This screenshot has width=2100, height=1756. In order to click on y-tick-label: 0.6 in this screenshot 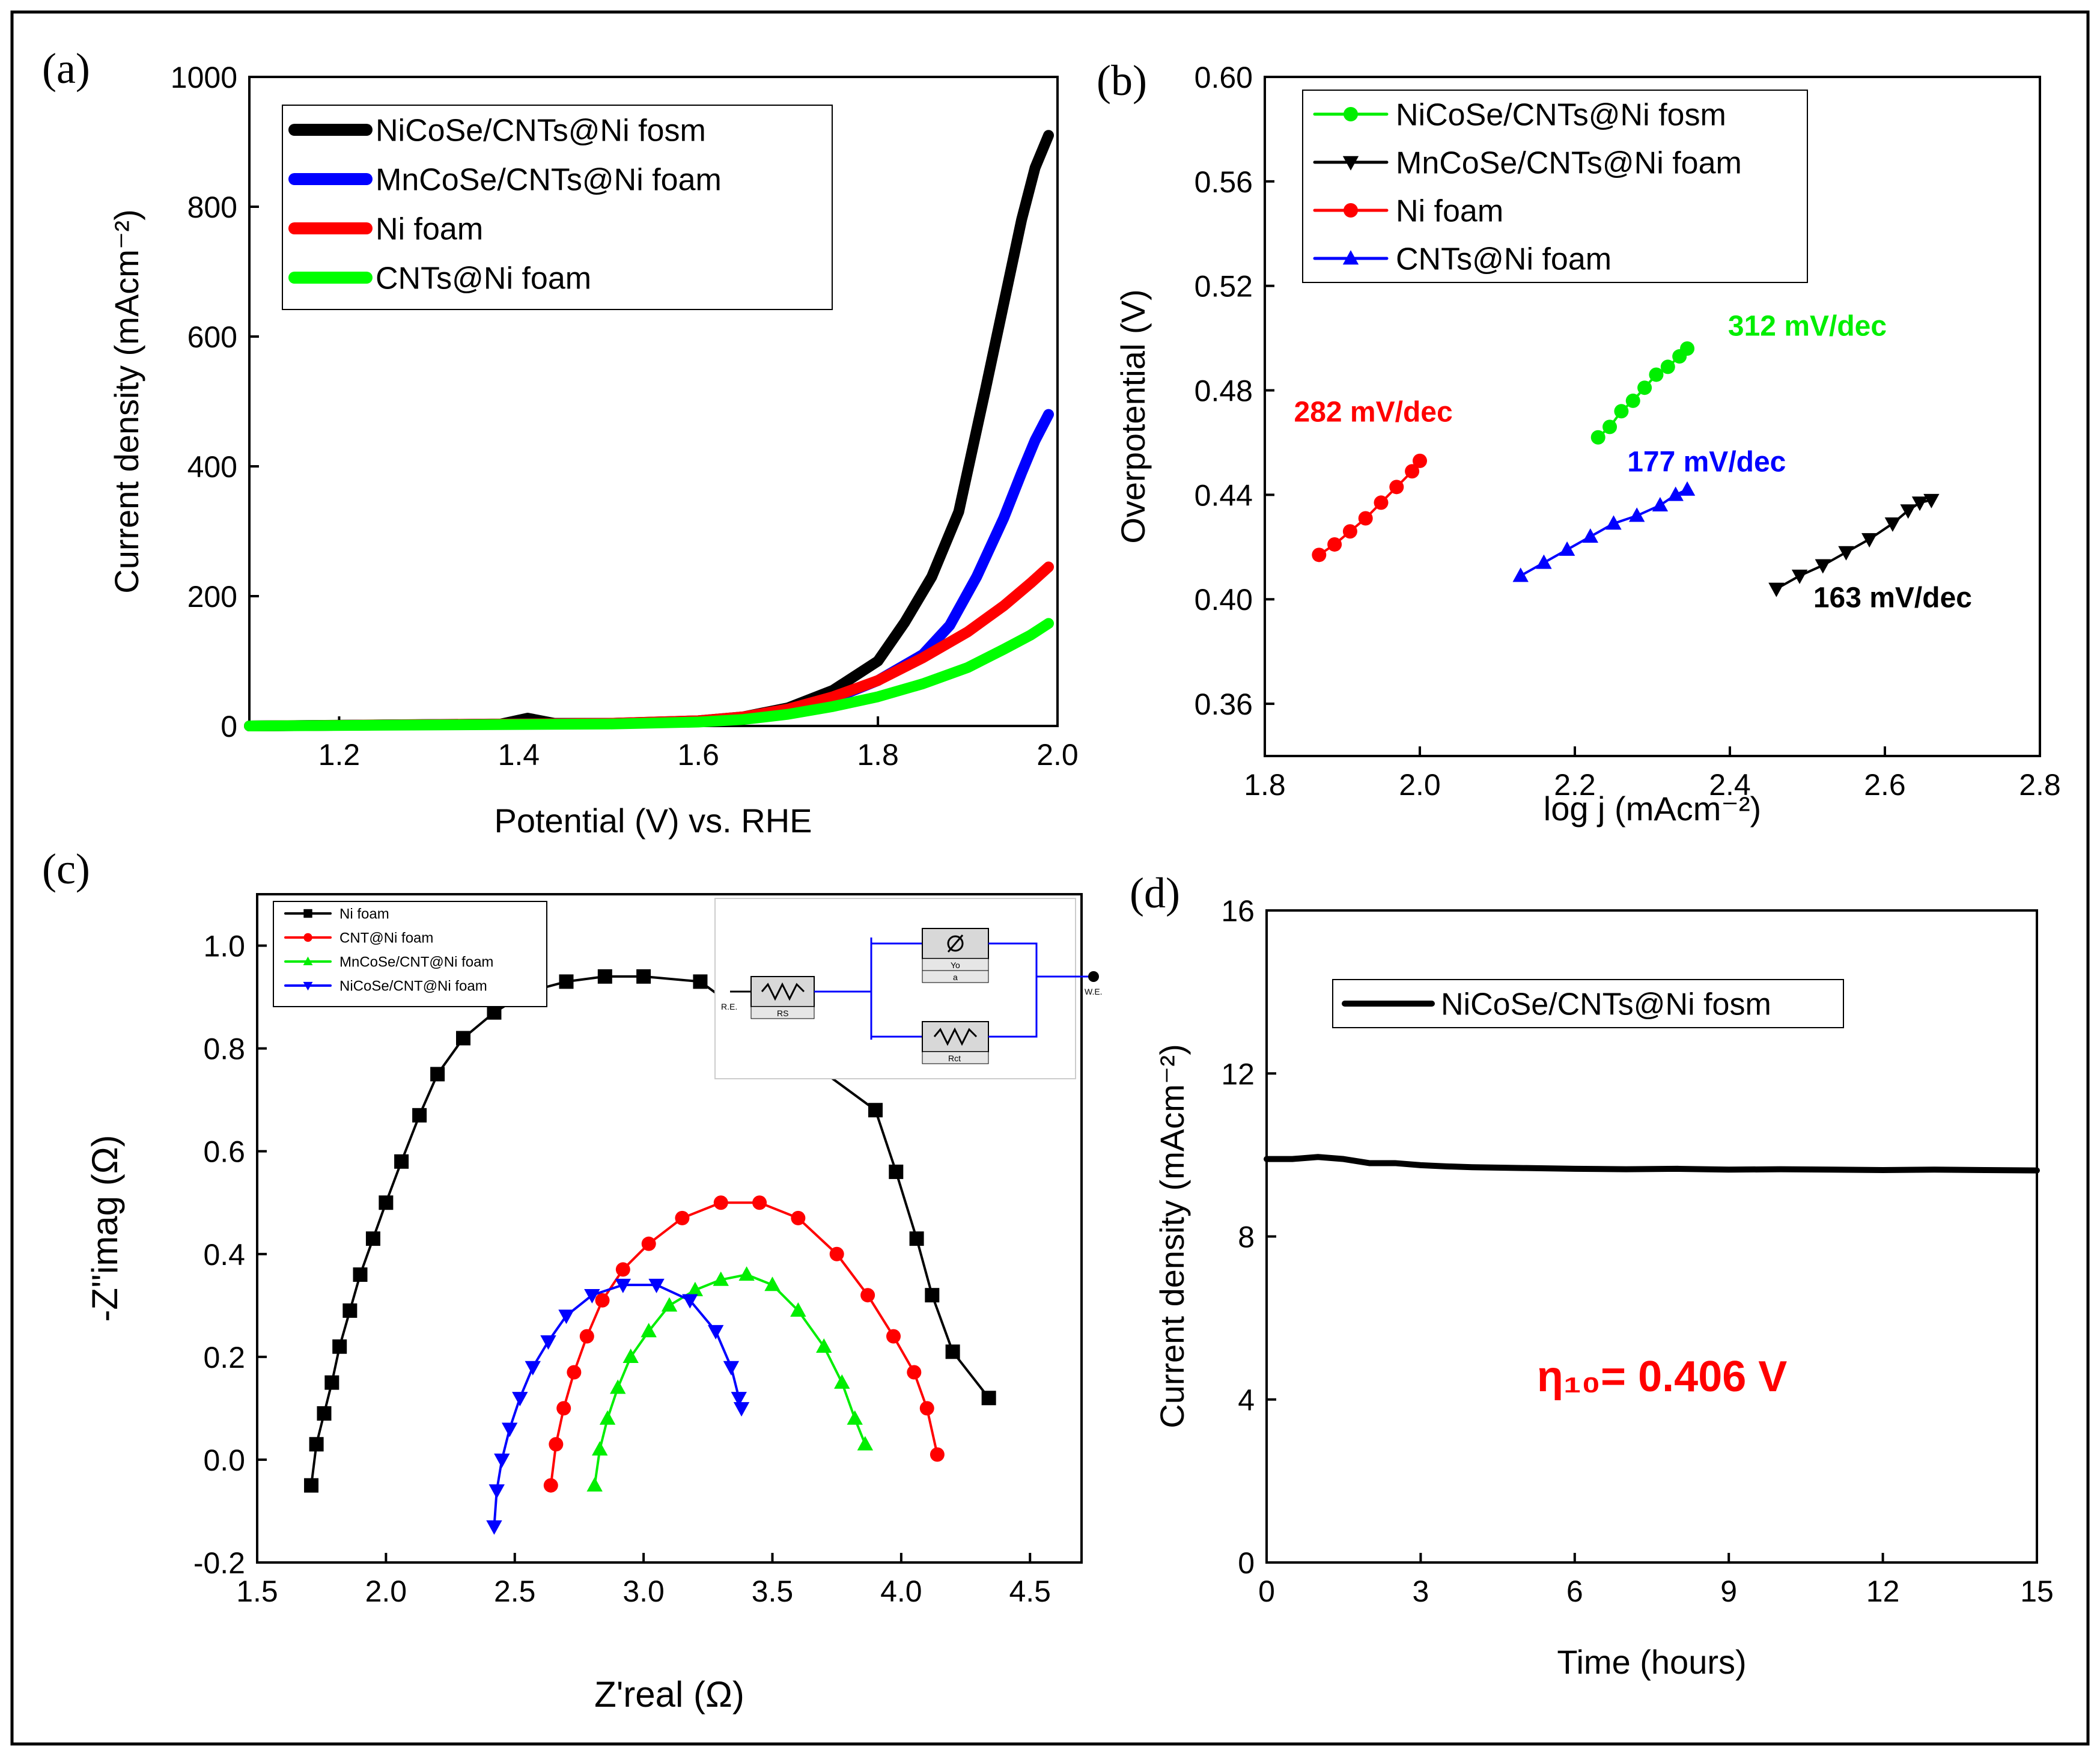, I will do `click(224, 1152)`.